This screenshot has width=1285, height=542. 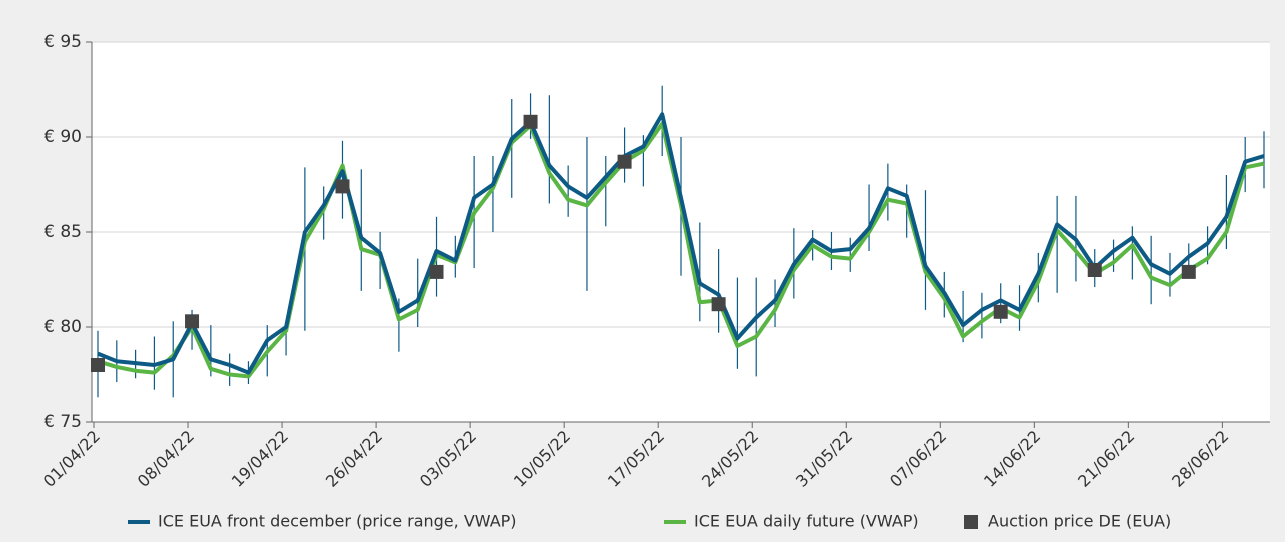 I want to click on y-tick-label: € 85, so click(x=63, y=232).